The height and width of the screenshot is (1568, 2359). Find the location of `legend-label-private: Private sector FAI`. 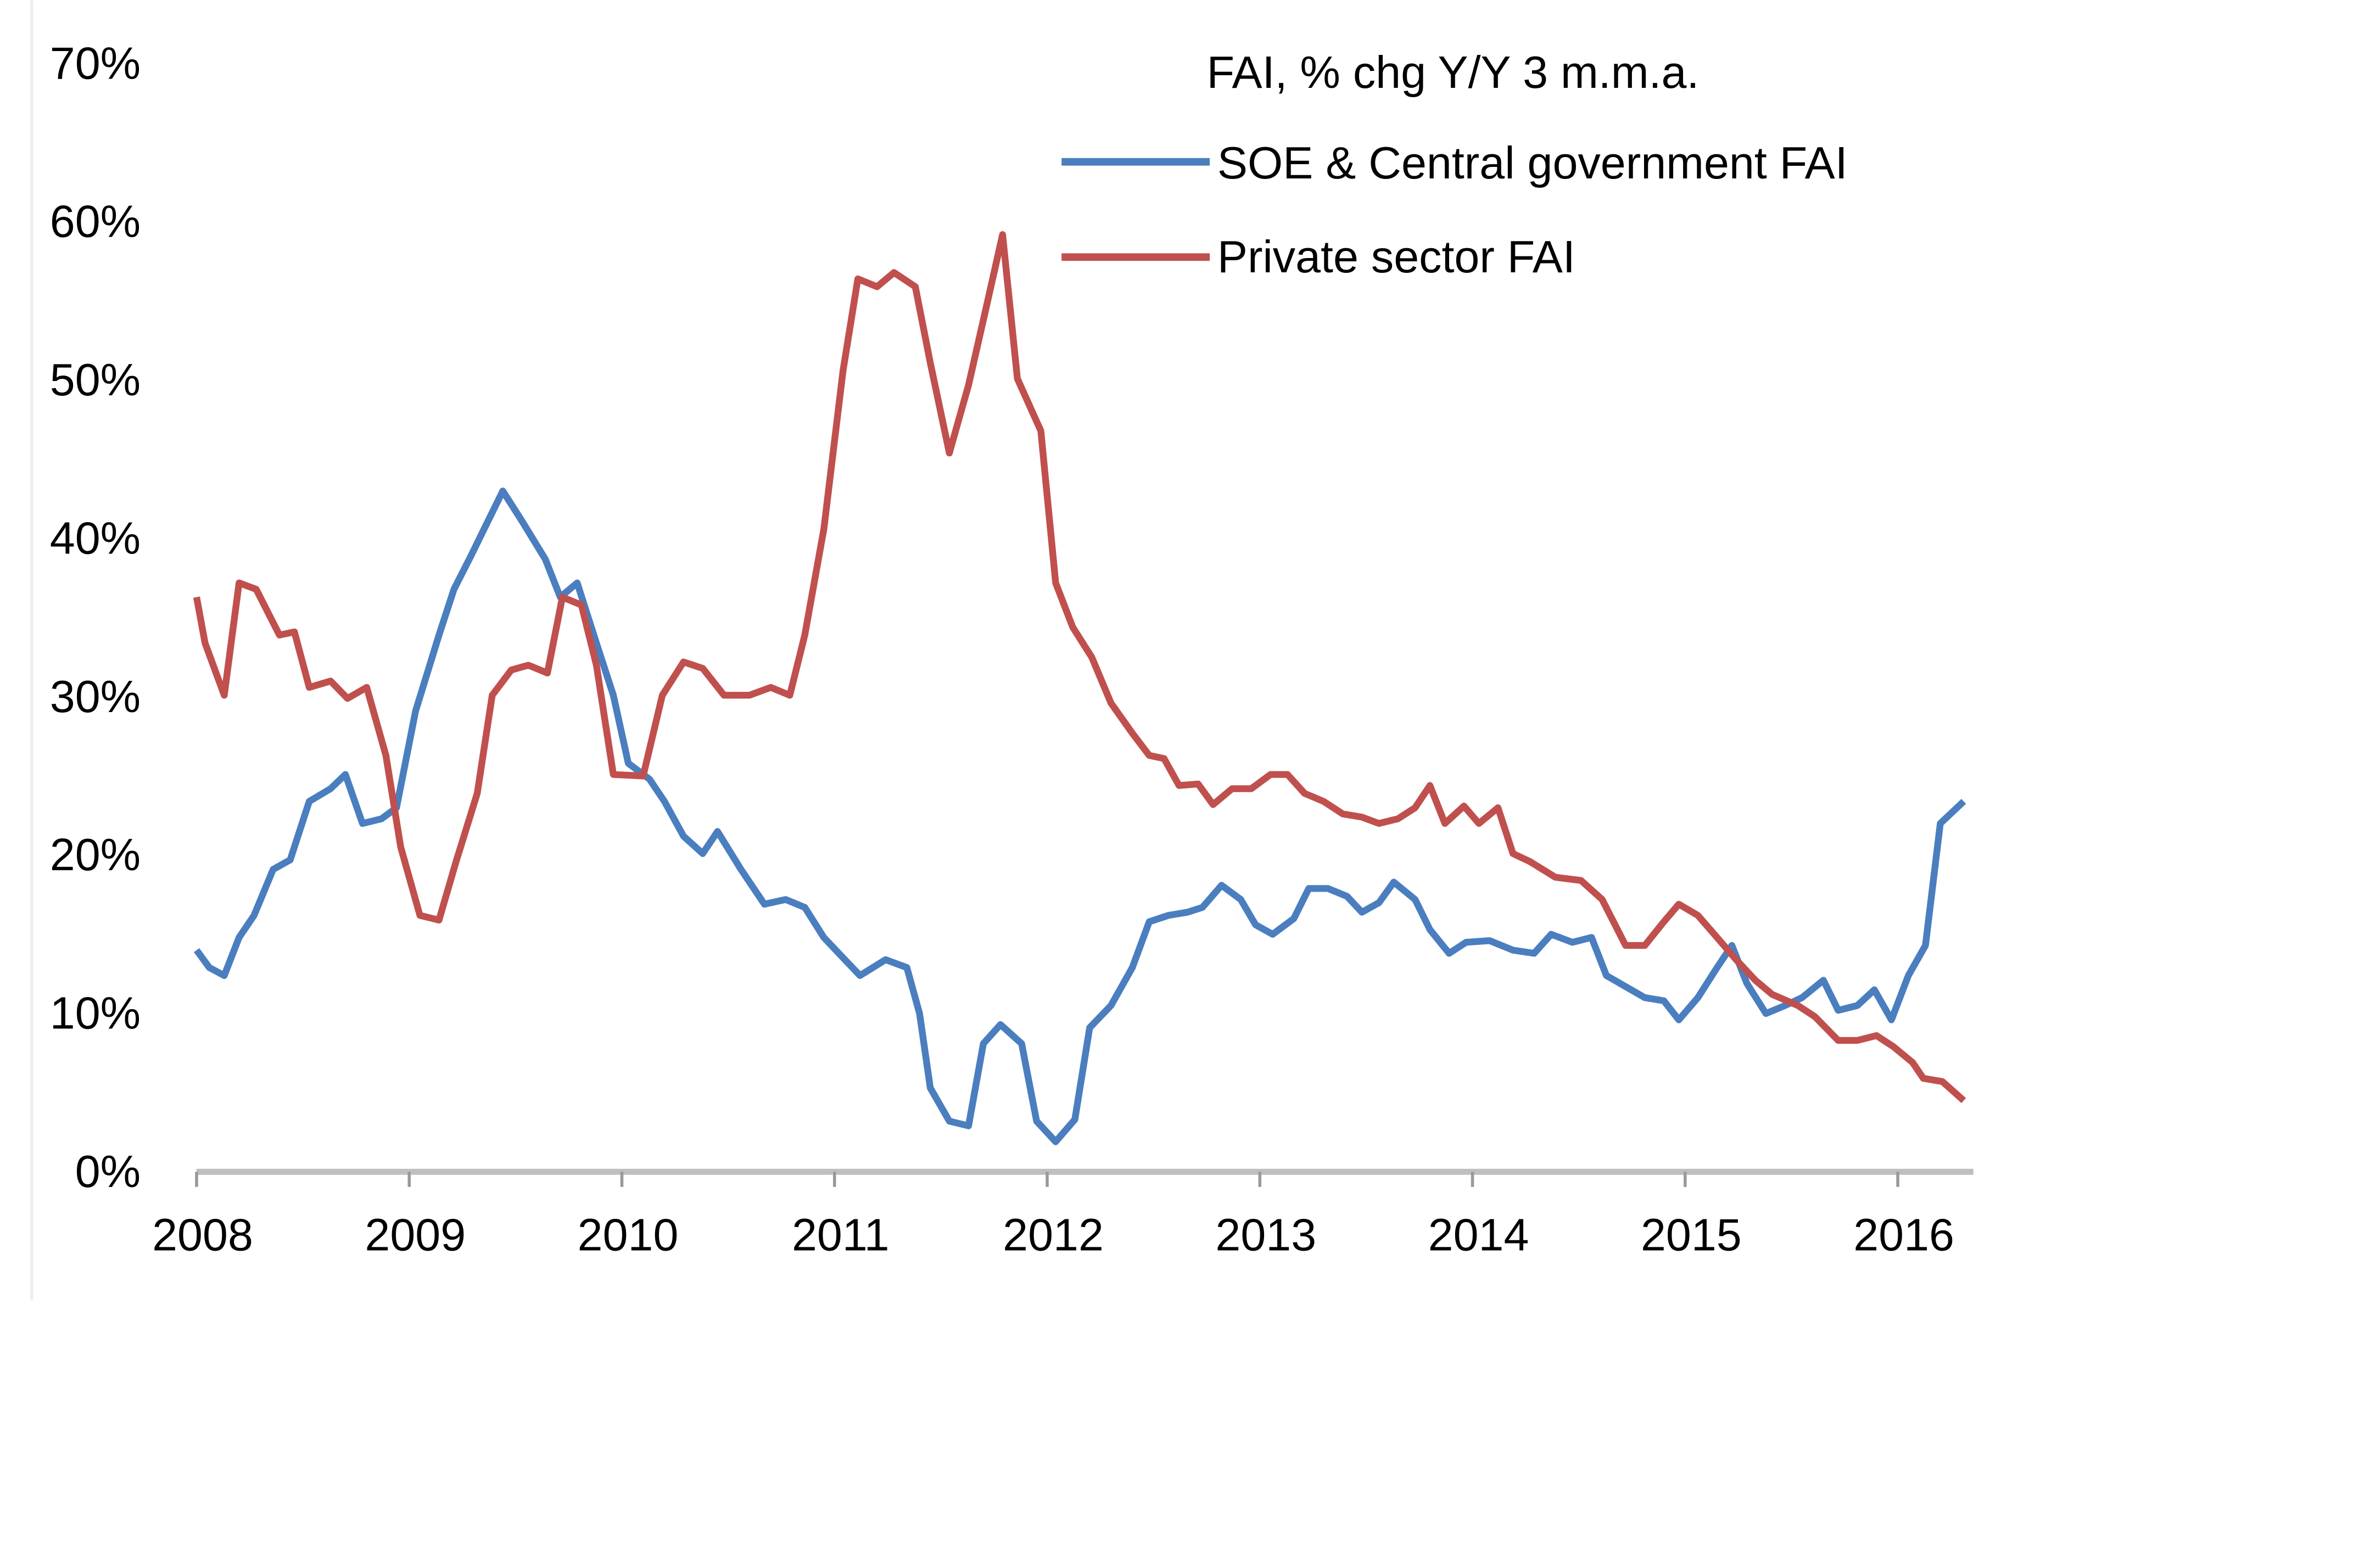

legend-label-private: Private sector FAI is located at coordinates (1396, 256).